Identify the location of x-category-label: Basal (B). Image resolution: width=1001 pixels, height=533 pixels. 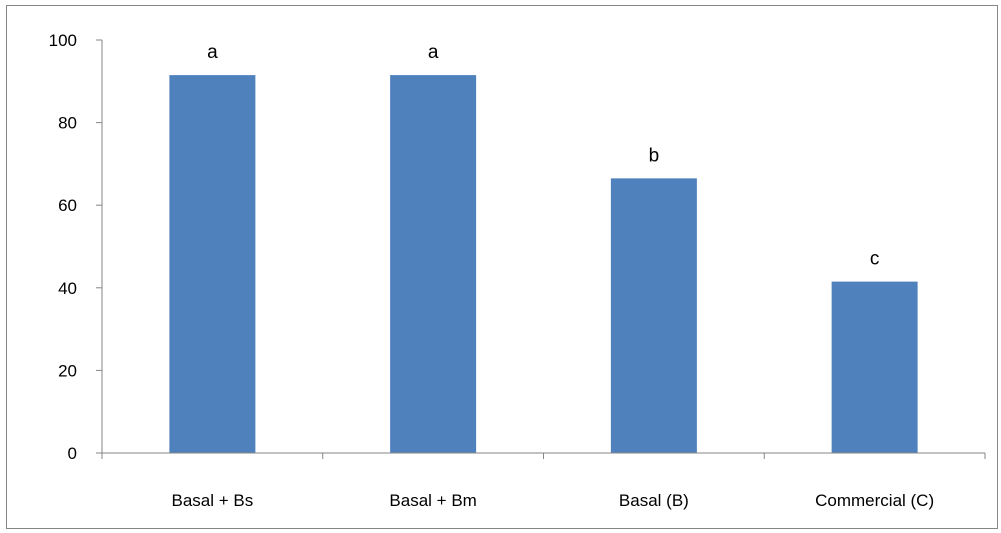
(654, 500).